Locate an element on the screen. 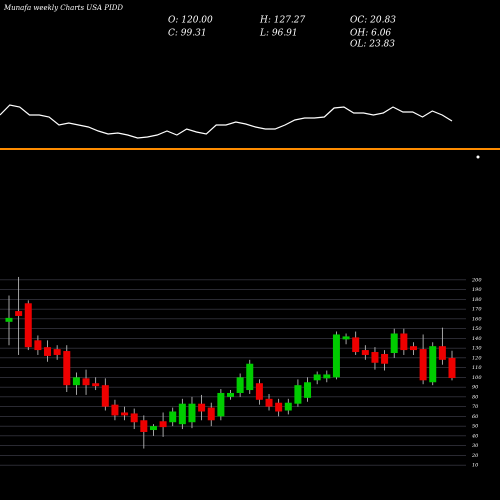 This screenshot has height=500, width=500. indicator-line is located at coordinates (226, 121).